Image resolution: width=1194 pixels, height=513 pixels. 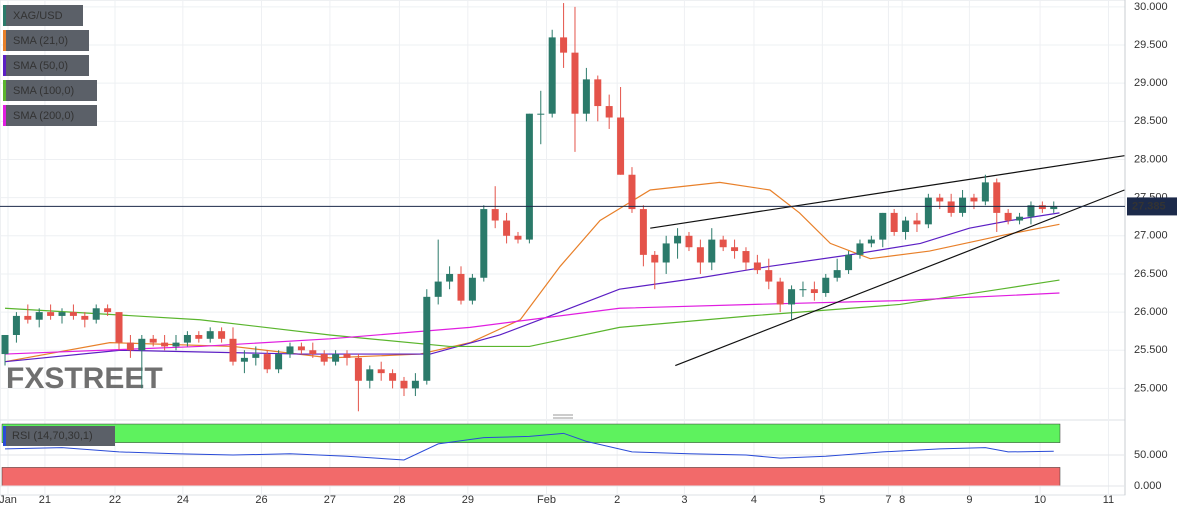 What do you see at coordinates (1151, 159) in the screenshot?
I see `y-tick-label: 28.000` at bounding box center [1151, 159].